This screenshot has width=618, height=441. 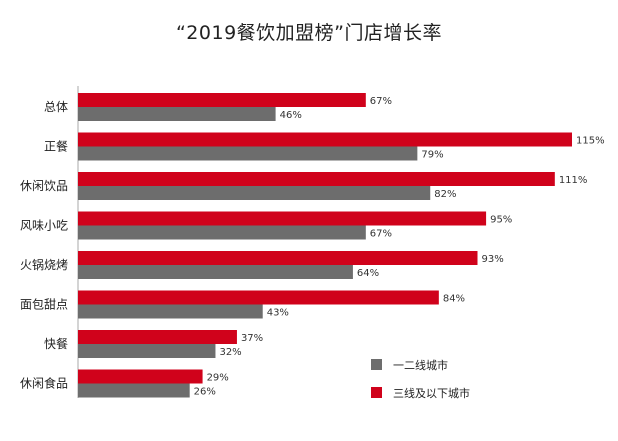 What do you see at coordinates (56, 107) in the screenshot?
I see `category-label: 总体` at bounding box center [56, 107].